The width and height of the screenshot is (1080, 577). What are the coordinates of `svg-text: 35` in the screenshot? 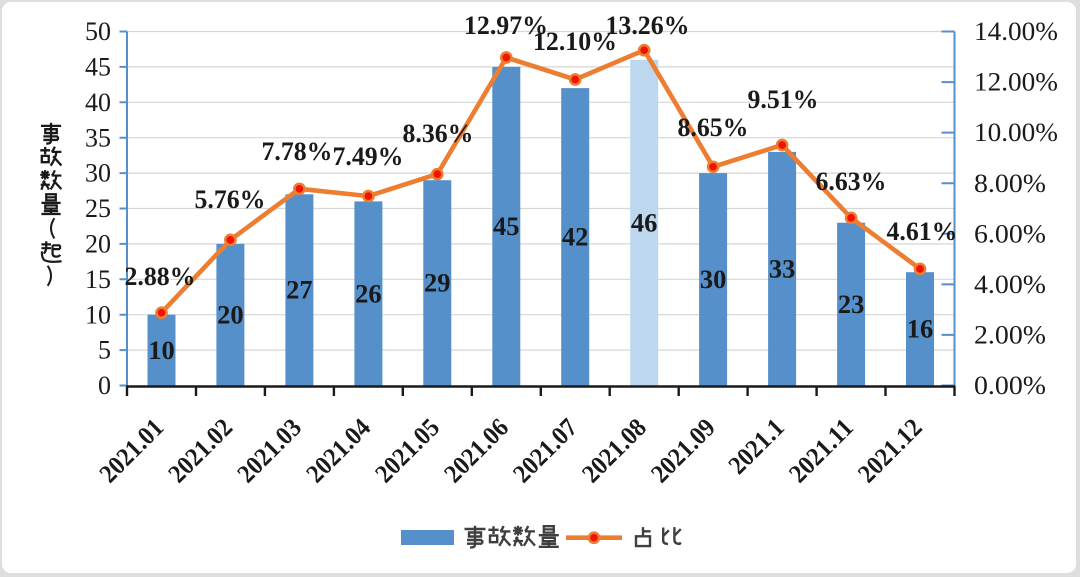 It's located at (98, 137).